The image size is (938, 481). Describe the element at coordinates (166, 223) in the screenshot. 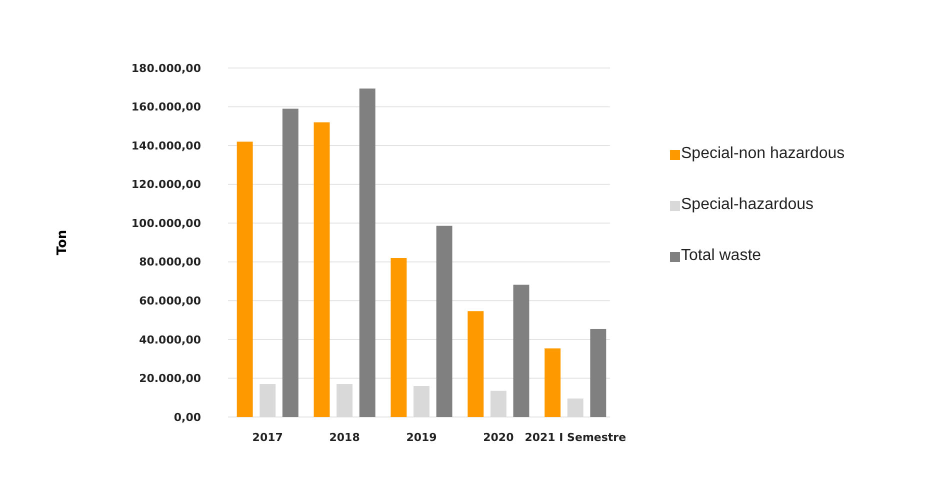

I see `y-tick-label: 100.000,00` at that location.